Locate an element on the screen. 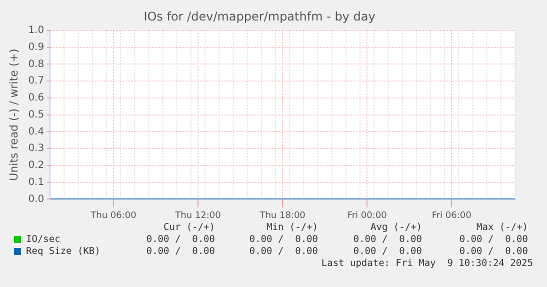 The height and width of the screenshot is (287, 547). x-tick-label: Thu 12:00 is located at coordinates (198, 215).